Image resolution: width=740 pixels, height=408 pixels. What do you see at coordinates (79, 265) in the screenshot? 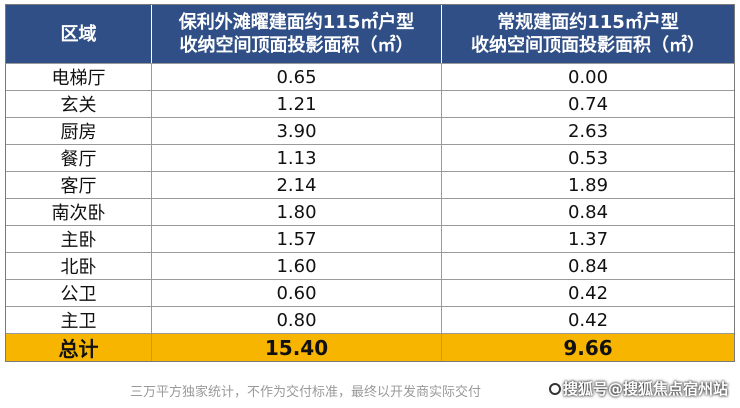
I see `row-area: 北卧` at bounding box center [79, 265].